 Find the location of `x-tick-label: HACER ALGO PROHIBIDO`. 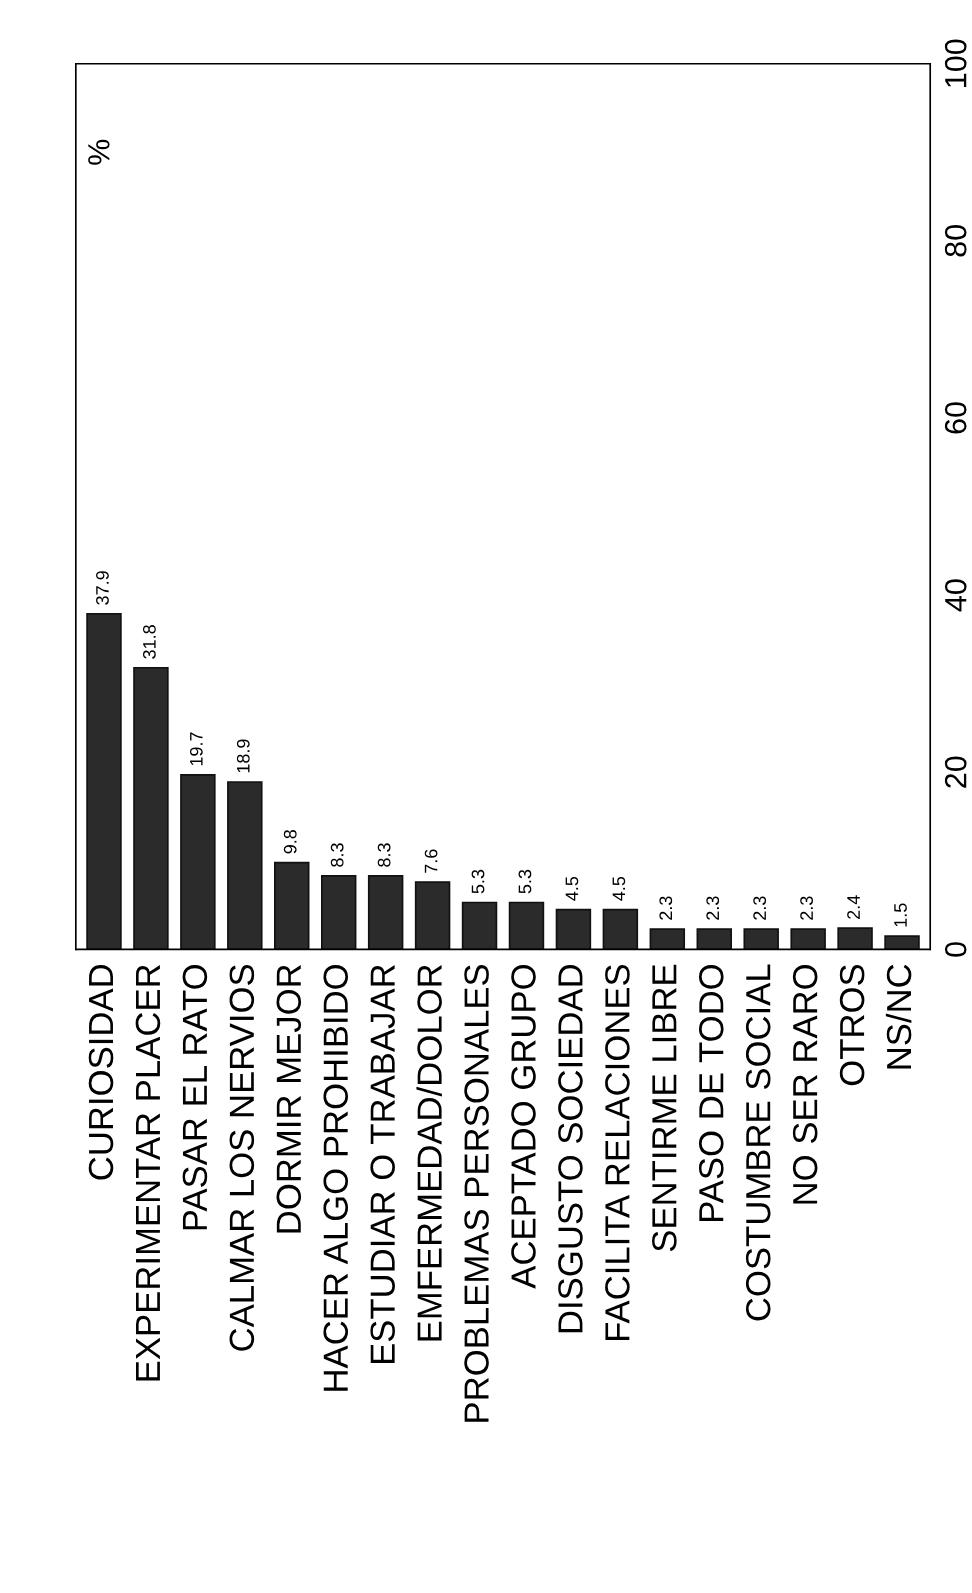

x-tick-label: HACER ALGO PROHIBIDO is located at coordinates (336, 1177).